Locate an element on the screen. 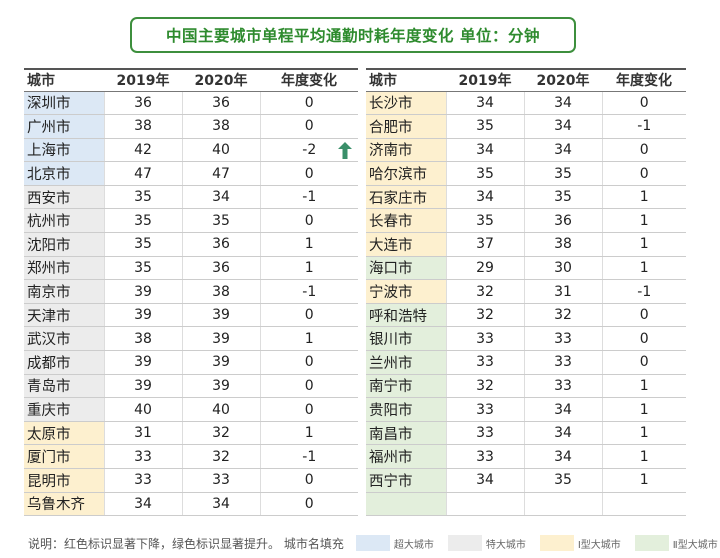  legend-label: 超大城市 is located at coordinates (413, 545).